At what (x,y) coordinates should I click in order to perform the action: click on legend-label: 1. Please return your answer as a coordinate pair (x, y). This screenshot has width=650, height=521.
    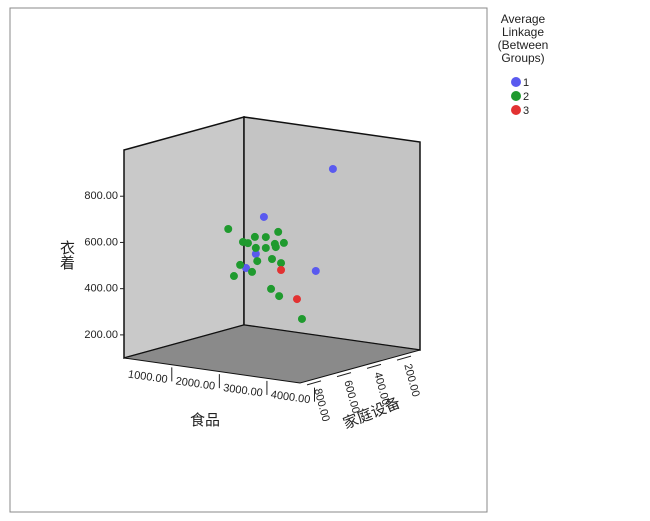
    Looking at the image, I should click on (526, 83).